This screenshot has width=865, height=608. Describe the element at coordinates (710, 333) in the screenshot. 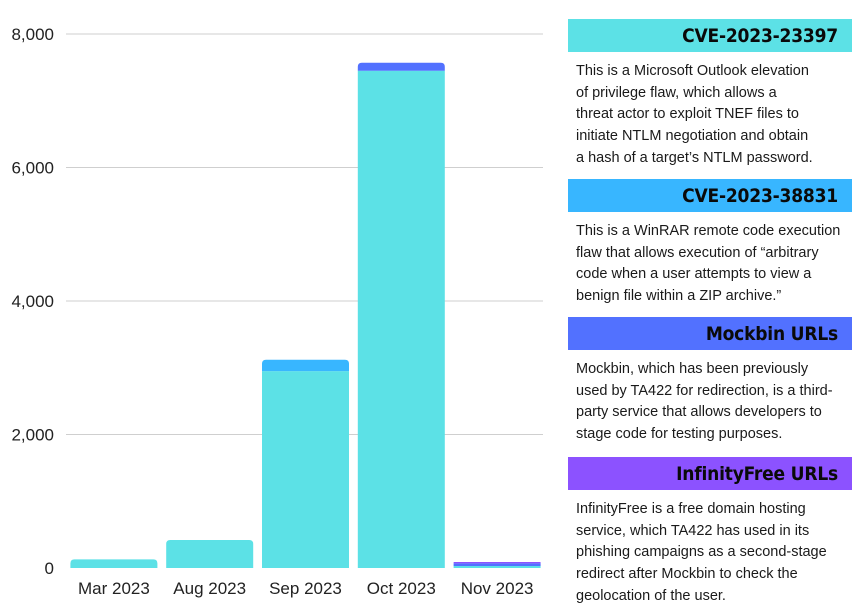

I see `legend-header: Mockbin URLs` at that location.